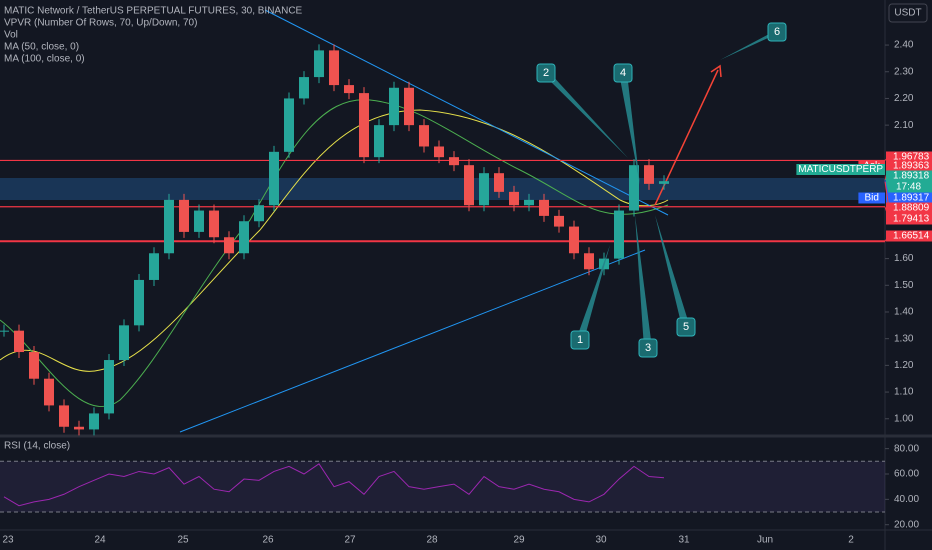  I want to click on x-tick-label: 23, so click(8, 540).